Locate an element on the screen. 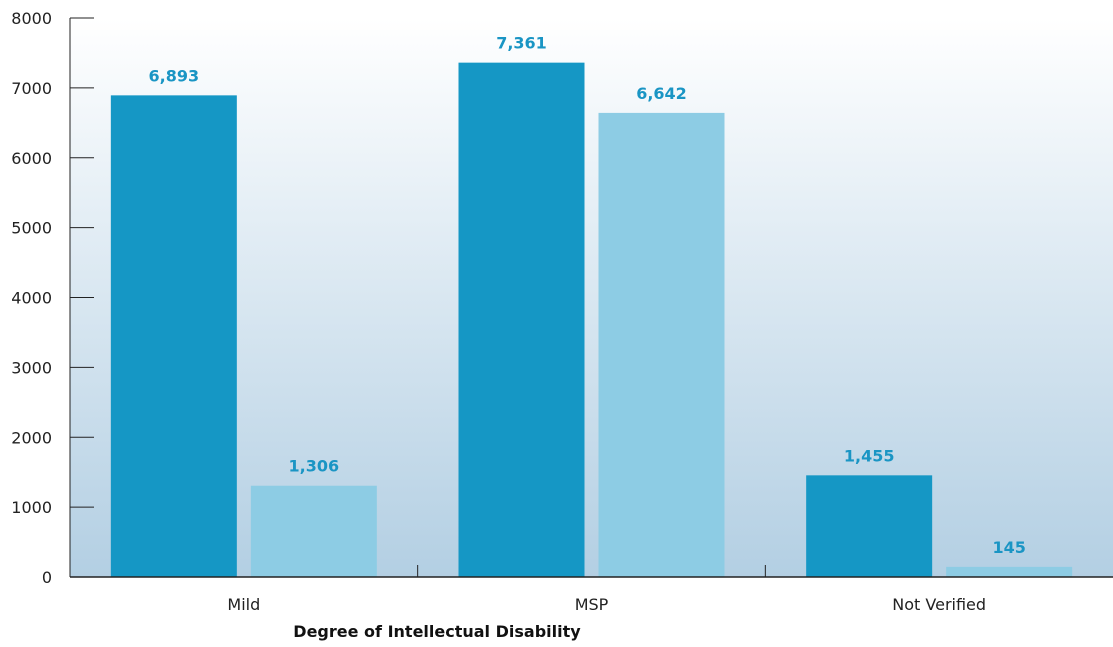 Image resolution: width=1113 pixels, height=647 pixels. y-tick-label: 6000 is located at coordinates (31, 158).